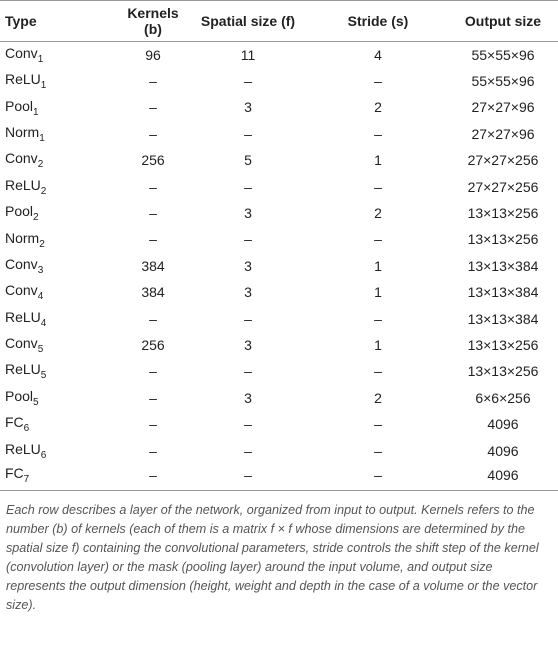 This screenshot has width=558, height=647. What do you see at coordinates (43, 376) in the screenshot?
I see `layer-index: 5` at bounding box center [43, 376].